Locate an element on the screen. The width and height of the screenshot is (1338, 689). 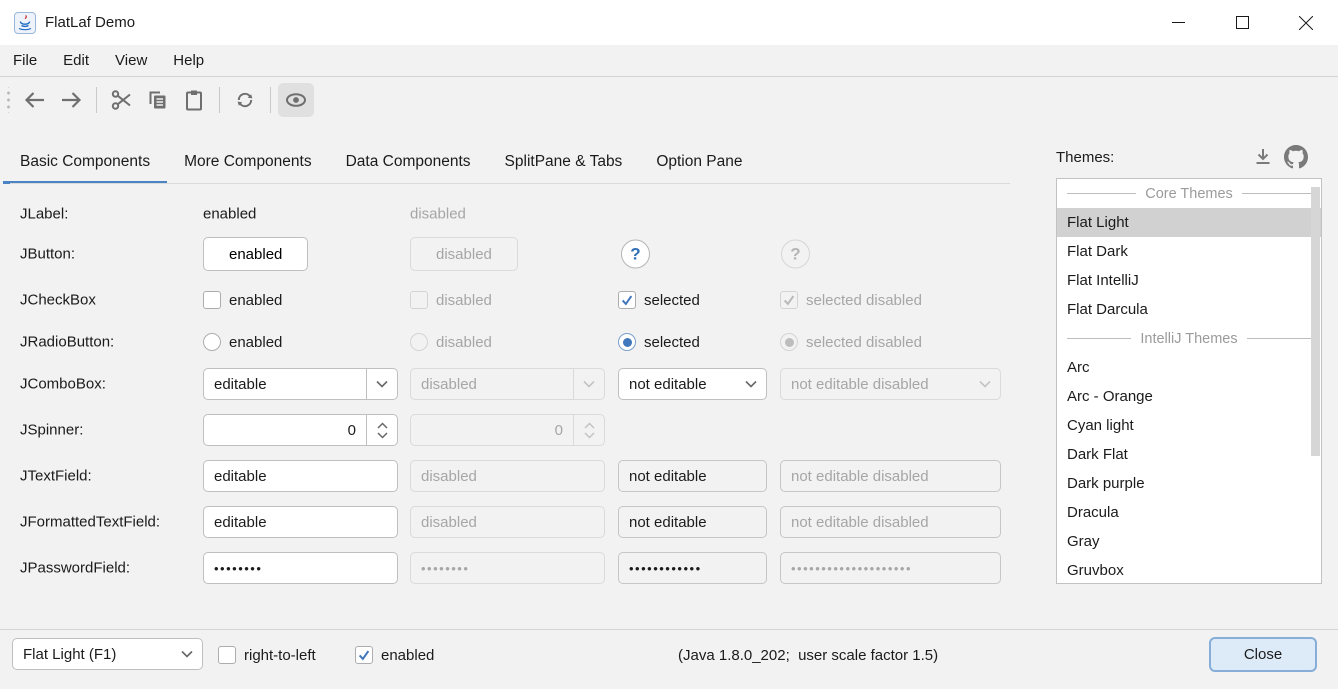
formattedfield-editable: editable is located at coordinates (300, 522).